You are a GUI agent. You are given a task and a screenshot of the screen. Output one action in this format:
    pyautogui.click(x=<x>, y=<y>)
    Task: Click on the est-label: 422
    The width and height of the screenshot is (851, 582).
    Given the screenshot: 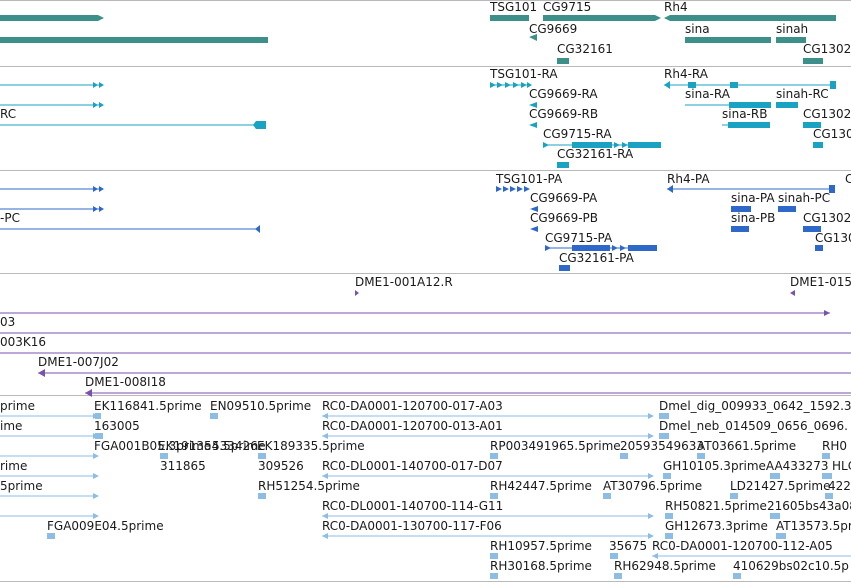 What is the action you would take?
    pyautogui.click(x=839, y=486)
    